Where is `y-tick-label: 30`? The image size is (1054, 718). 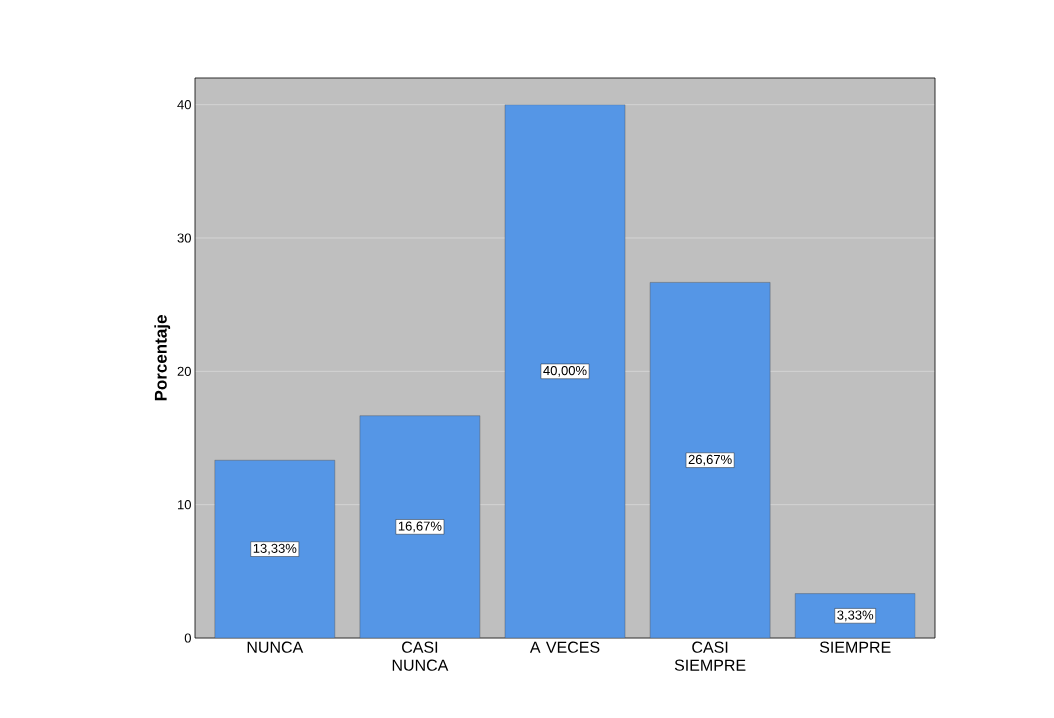
y-tick-label: 30 is located at coordinates (184, 238).